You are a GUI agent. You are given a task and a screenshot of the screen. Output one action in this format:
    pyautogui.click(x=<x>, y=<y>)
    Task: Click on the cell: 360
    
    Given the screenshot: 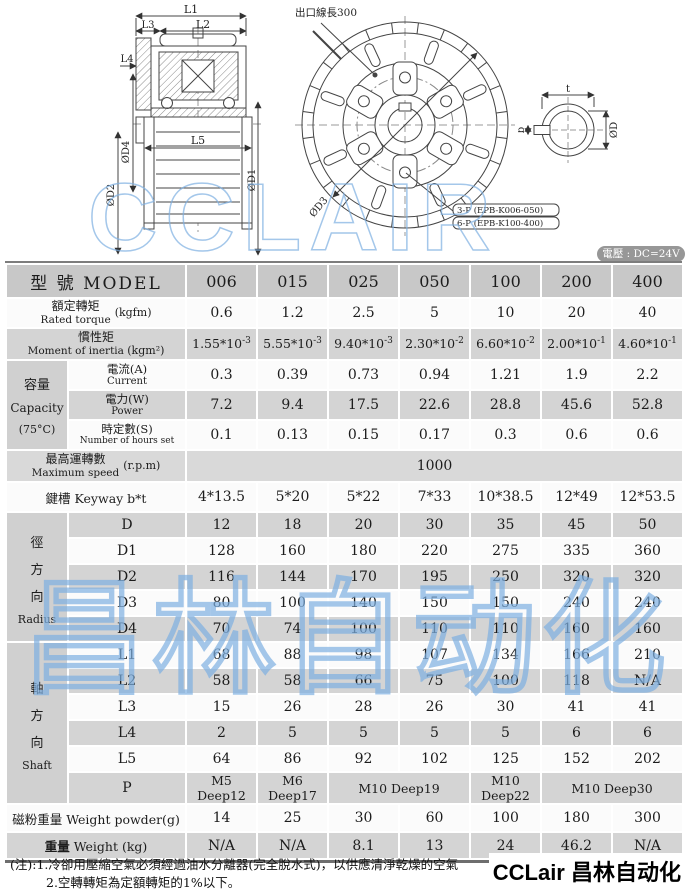 What is the action you would take?
    pyautogui.click(x=648, y=551)
    